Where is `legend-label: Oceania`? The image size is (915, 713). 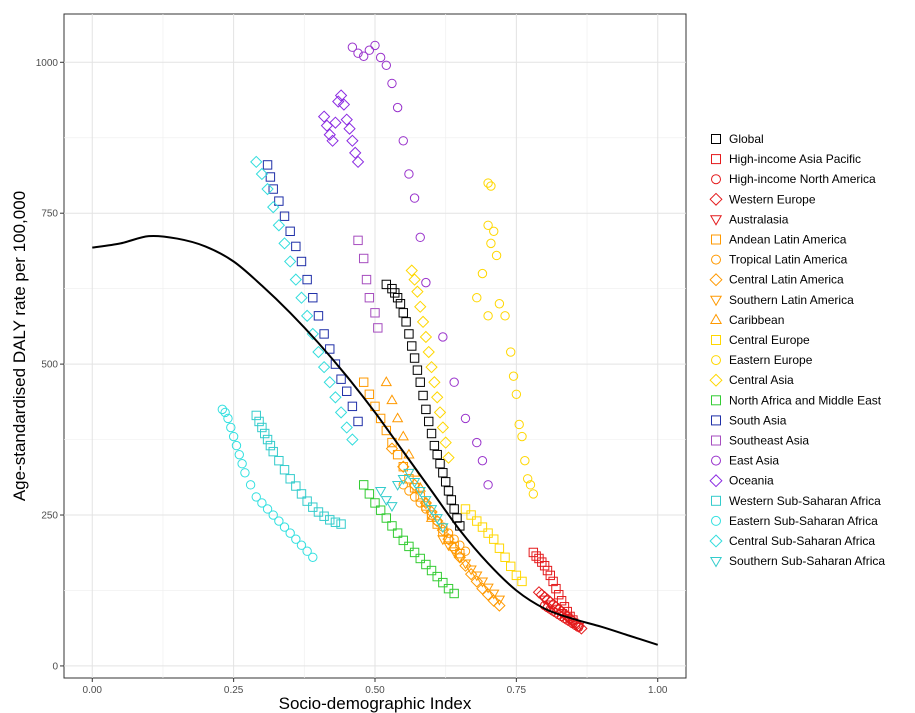
legend-label: Oceania is located at coordinates (751, 481).